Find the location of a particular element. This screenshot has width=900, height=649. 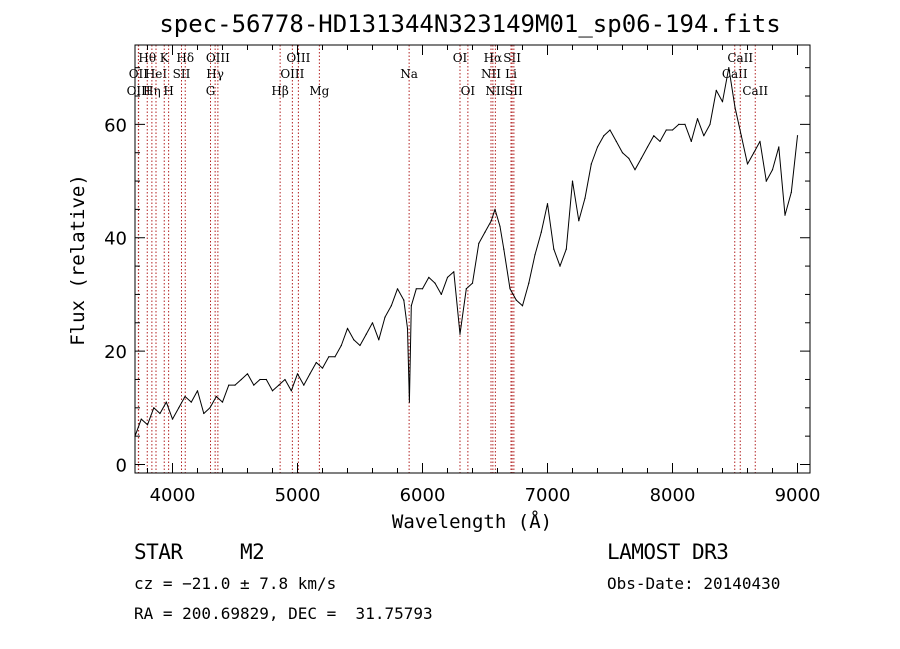

x-tick-label: 4000 is located at coordinates (173, 495).